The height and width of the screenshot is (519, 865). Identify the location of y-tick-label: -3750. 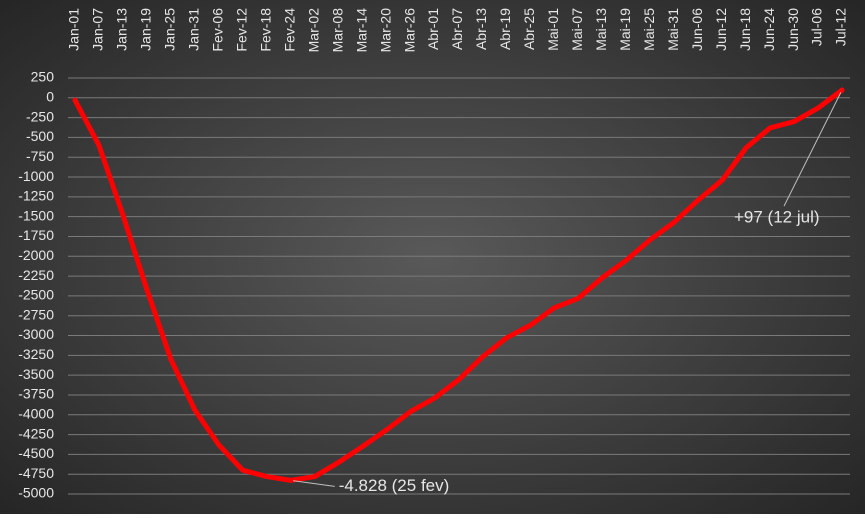
(36, 394).